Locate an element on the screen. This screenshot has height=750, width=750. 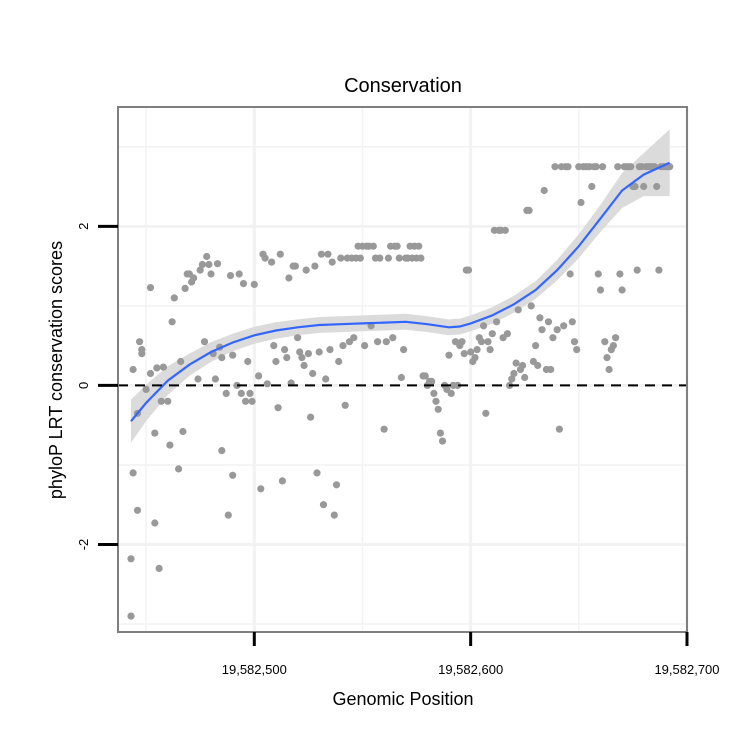
chart-title: Conservation is located at coordinates (403, 86).